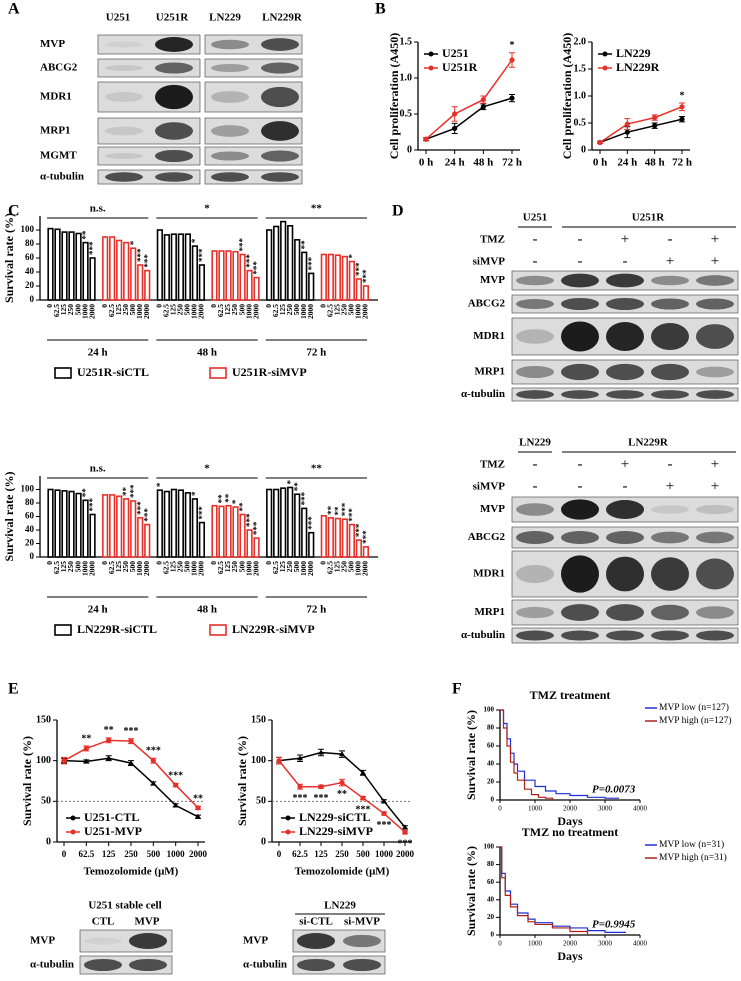 The height and width of the screenshot is (981, 741). Describe the element at coordinates (98, 610) in the screenshot. I see `group-label: 24 h` at that location.